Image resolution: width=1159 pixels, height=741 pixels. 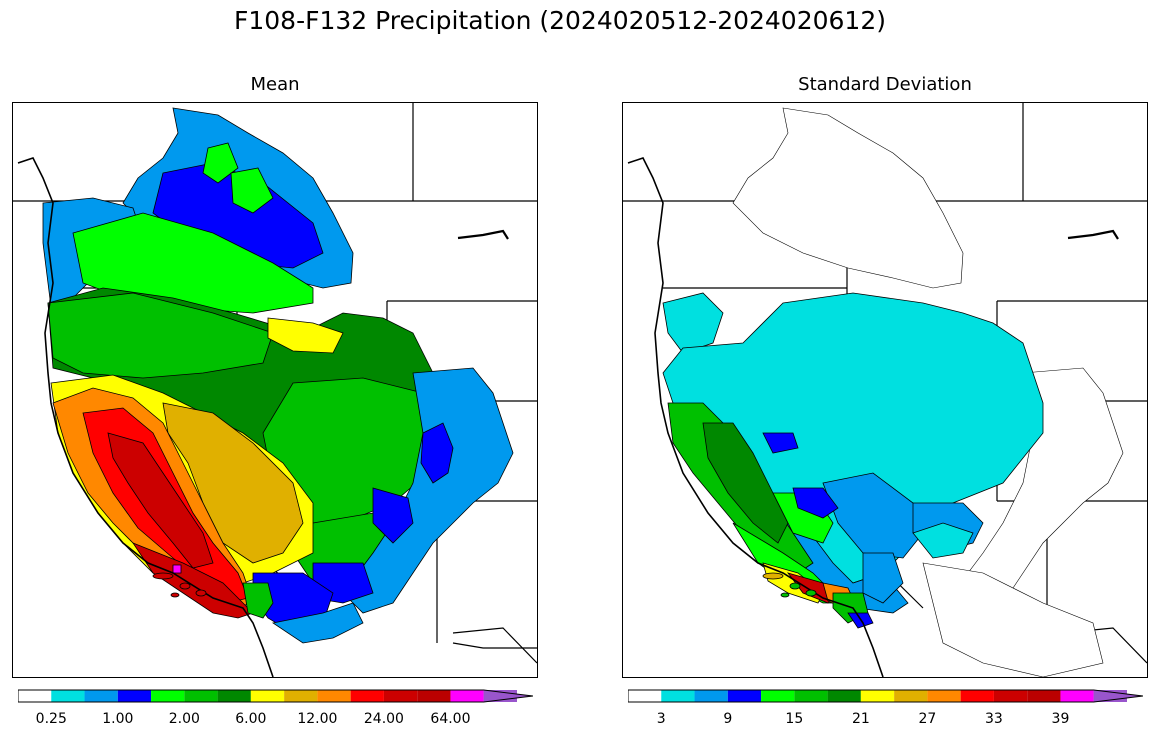 I want to click on colorbar-tick-label: 21, so click(x=860, y=719).